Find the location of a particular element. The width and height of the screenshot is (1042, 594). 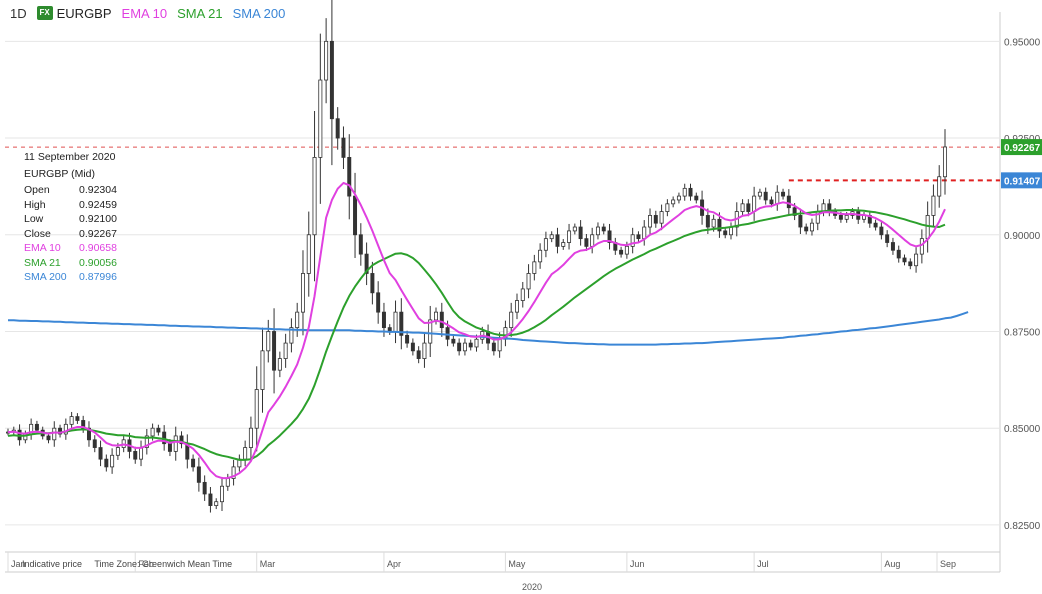

price-tag-label: 0.91407 is located at coordinates (1022, 181).